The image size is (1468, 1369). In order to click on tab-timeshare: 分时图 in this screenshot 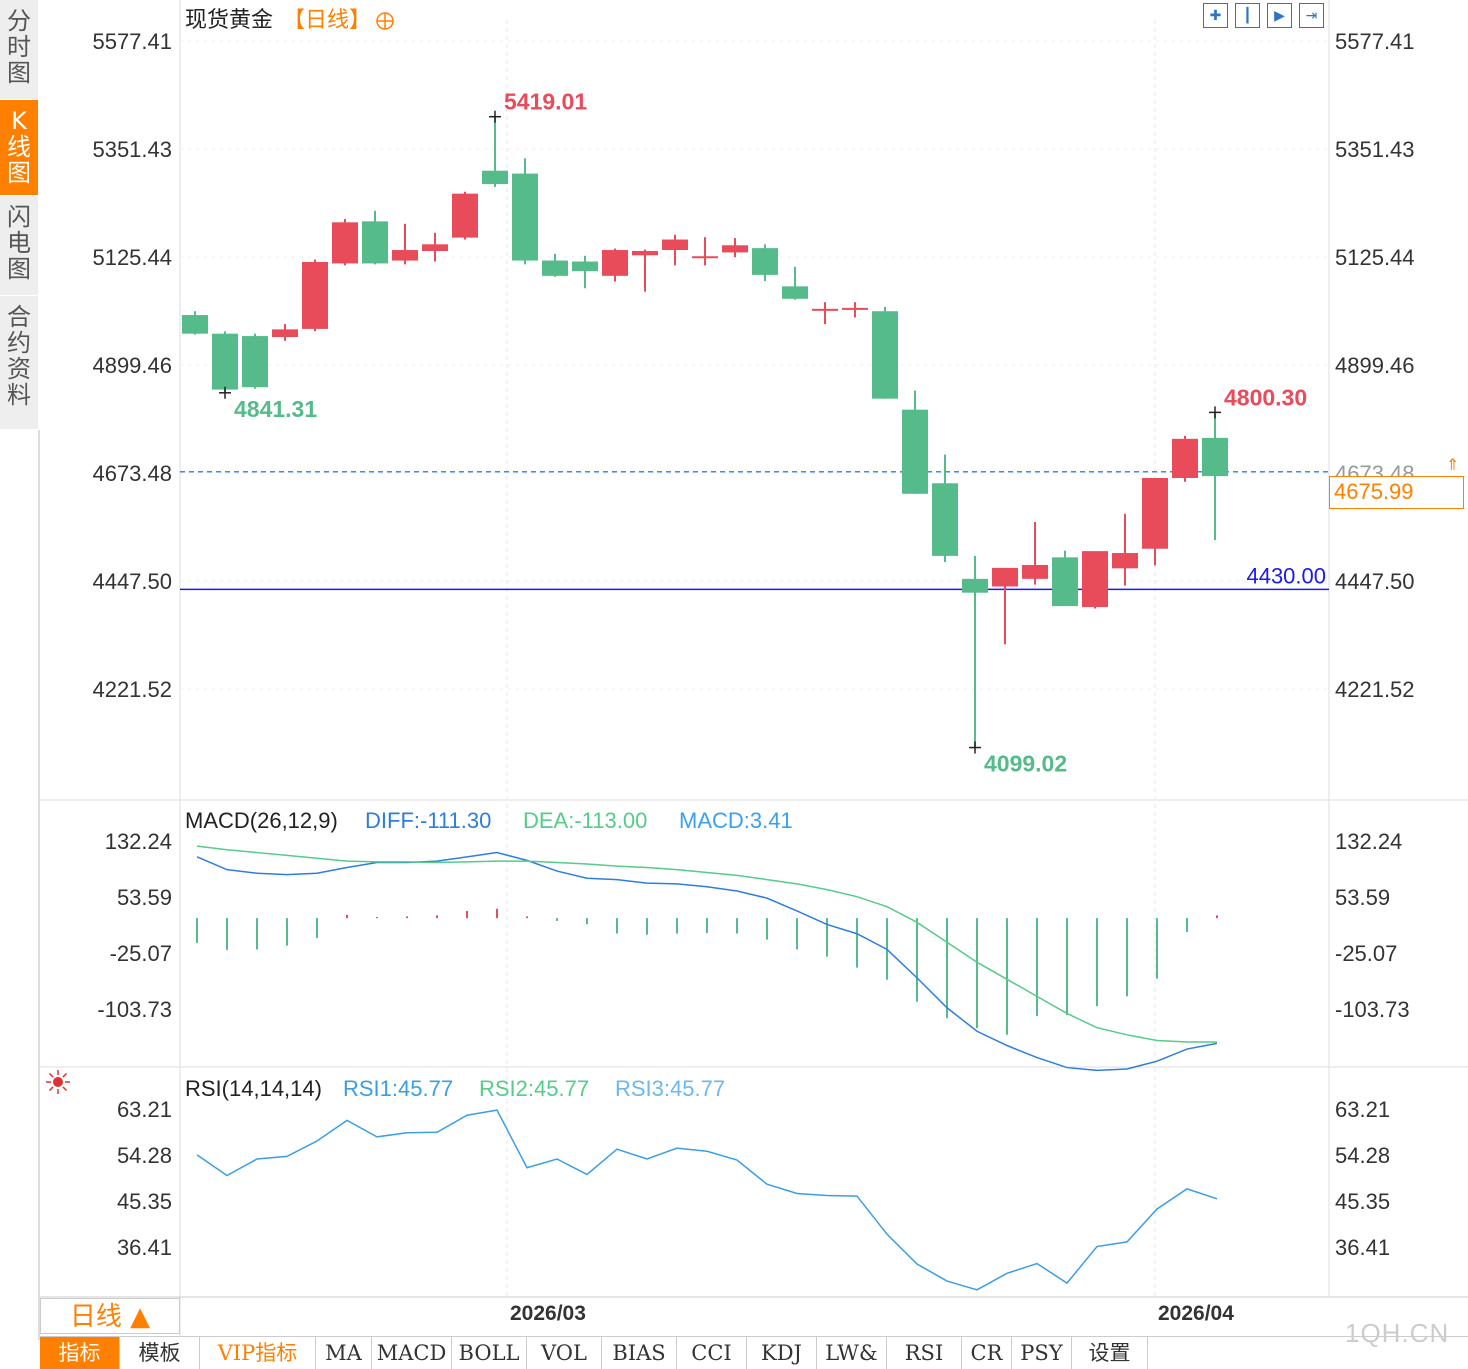, I will do `click(19, 50)`.